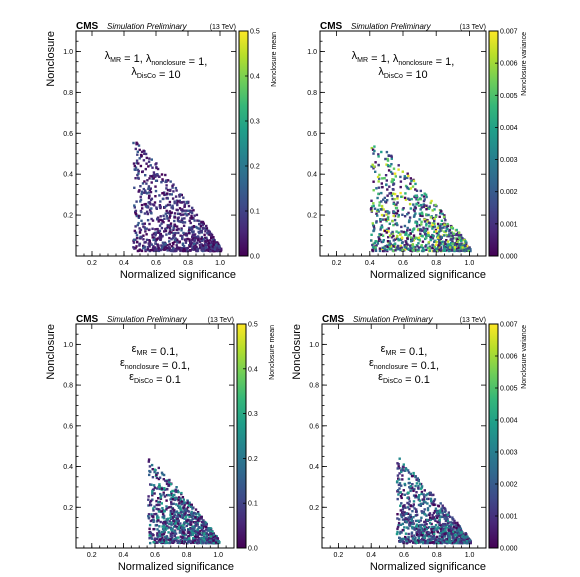 This screenshot has width=580, height=577. I want to click on colorbar-tick-label: 0.006, so click(509, 357).